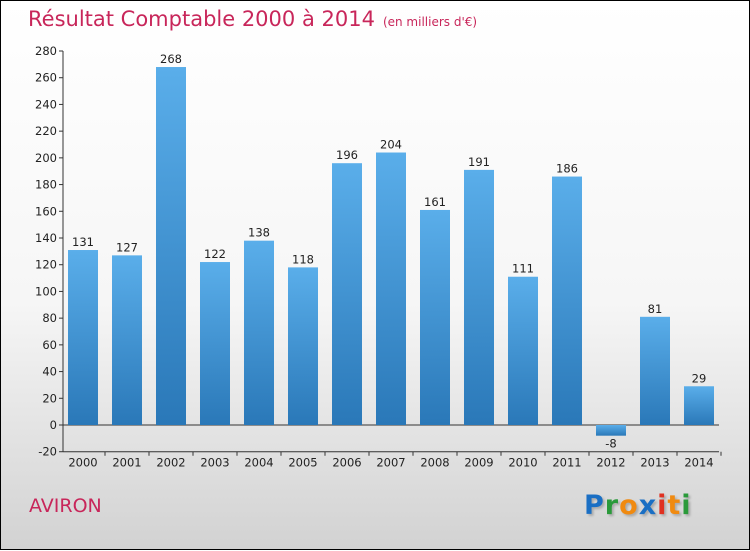 This screenshot has width=750, height=551. What do you see at coordinates (82, 463) in the screenshot?
I see `x-tick-label: 2000` at bounding box center [82, 463].